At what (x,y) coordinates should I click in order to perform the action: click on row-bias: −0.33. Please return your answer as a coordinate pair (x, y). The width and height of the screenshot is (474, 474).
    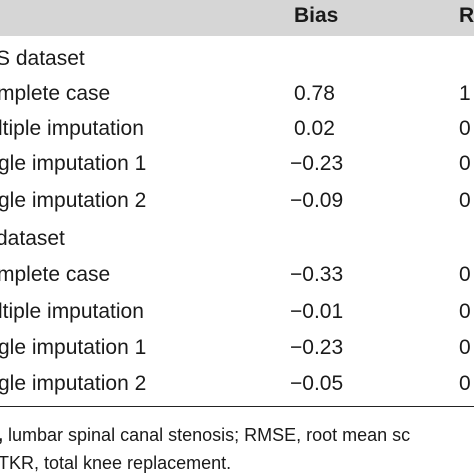
    Looking at the image, I should click on (317, 274).